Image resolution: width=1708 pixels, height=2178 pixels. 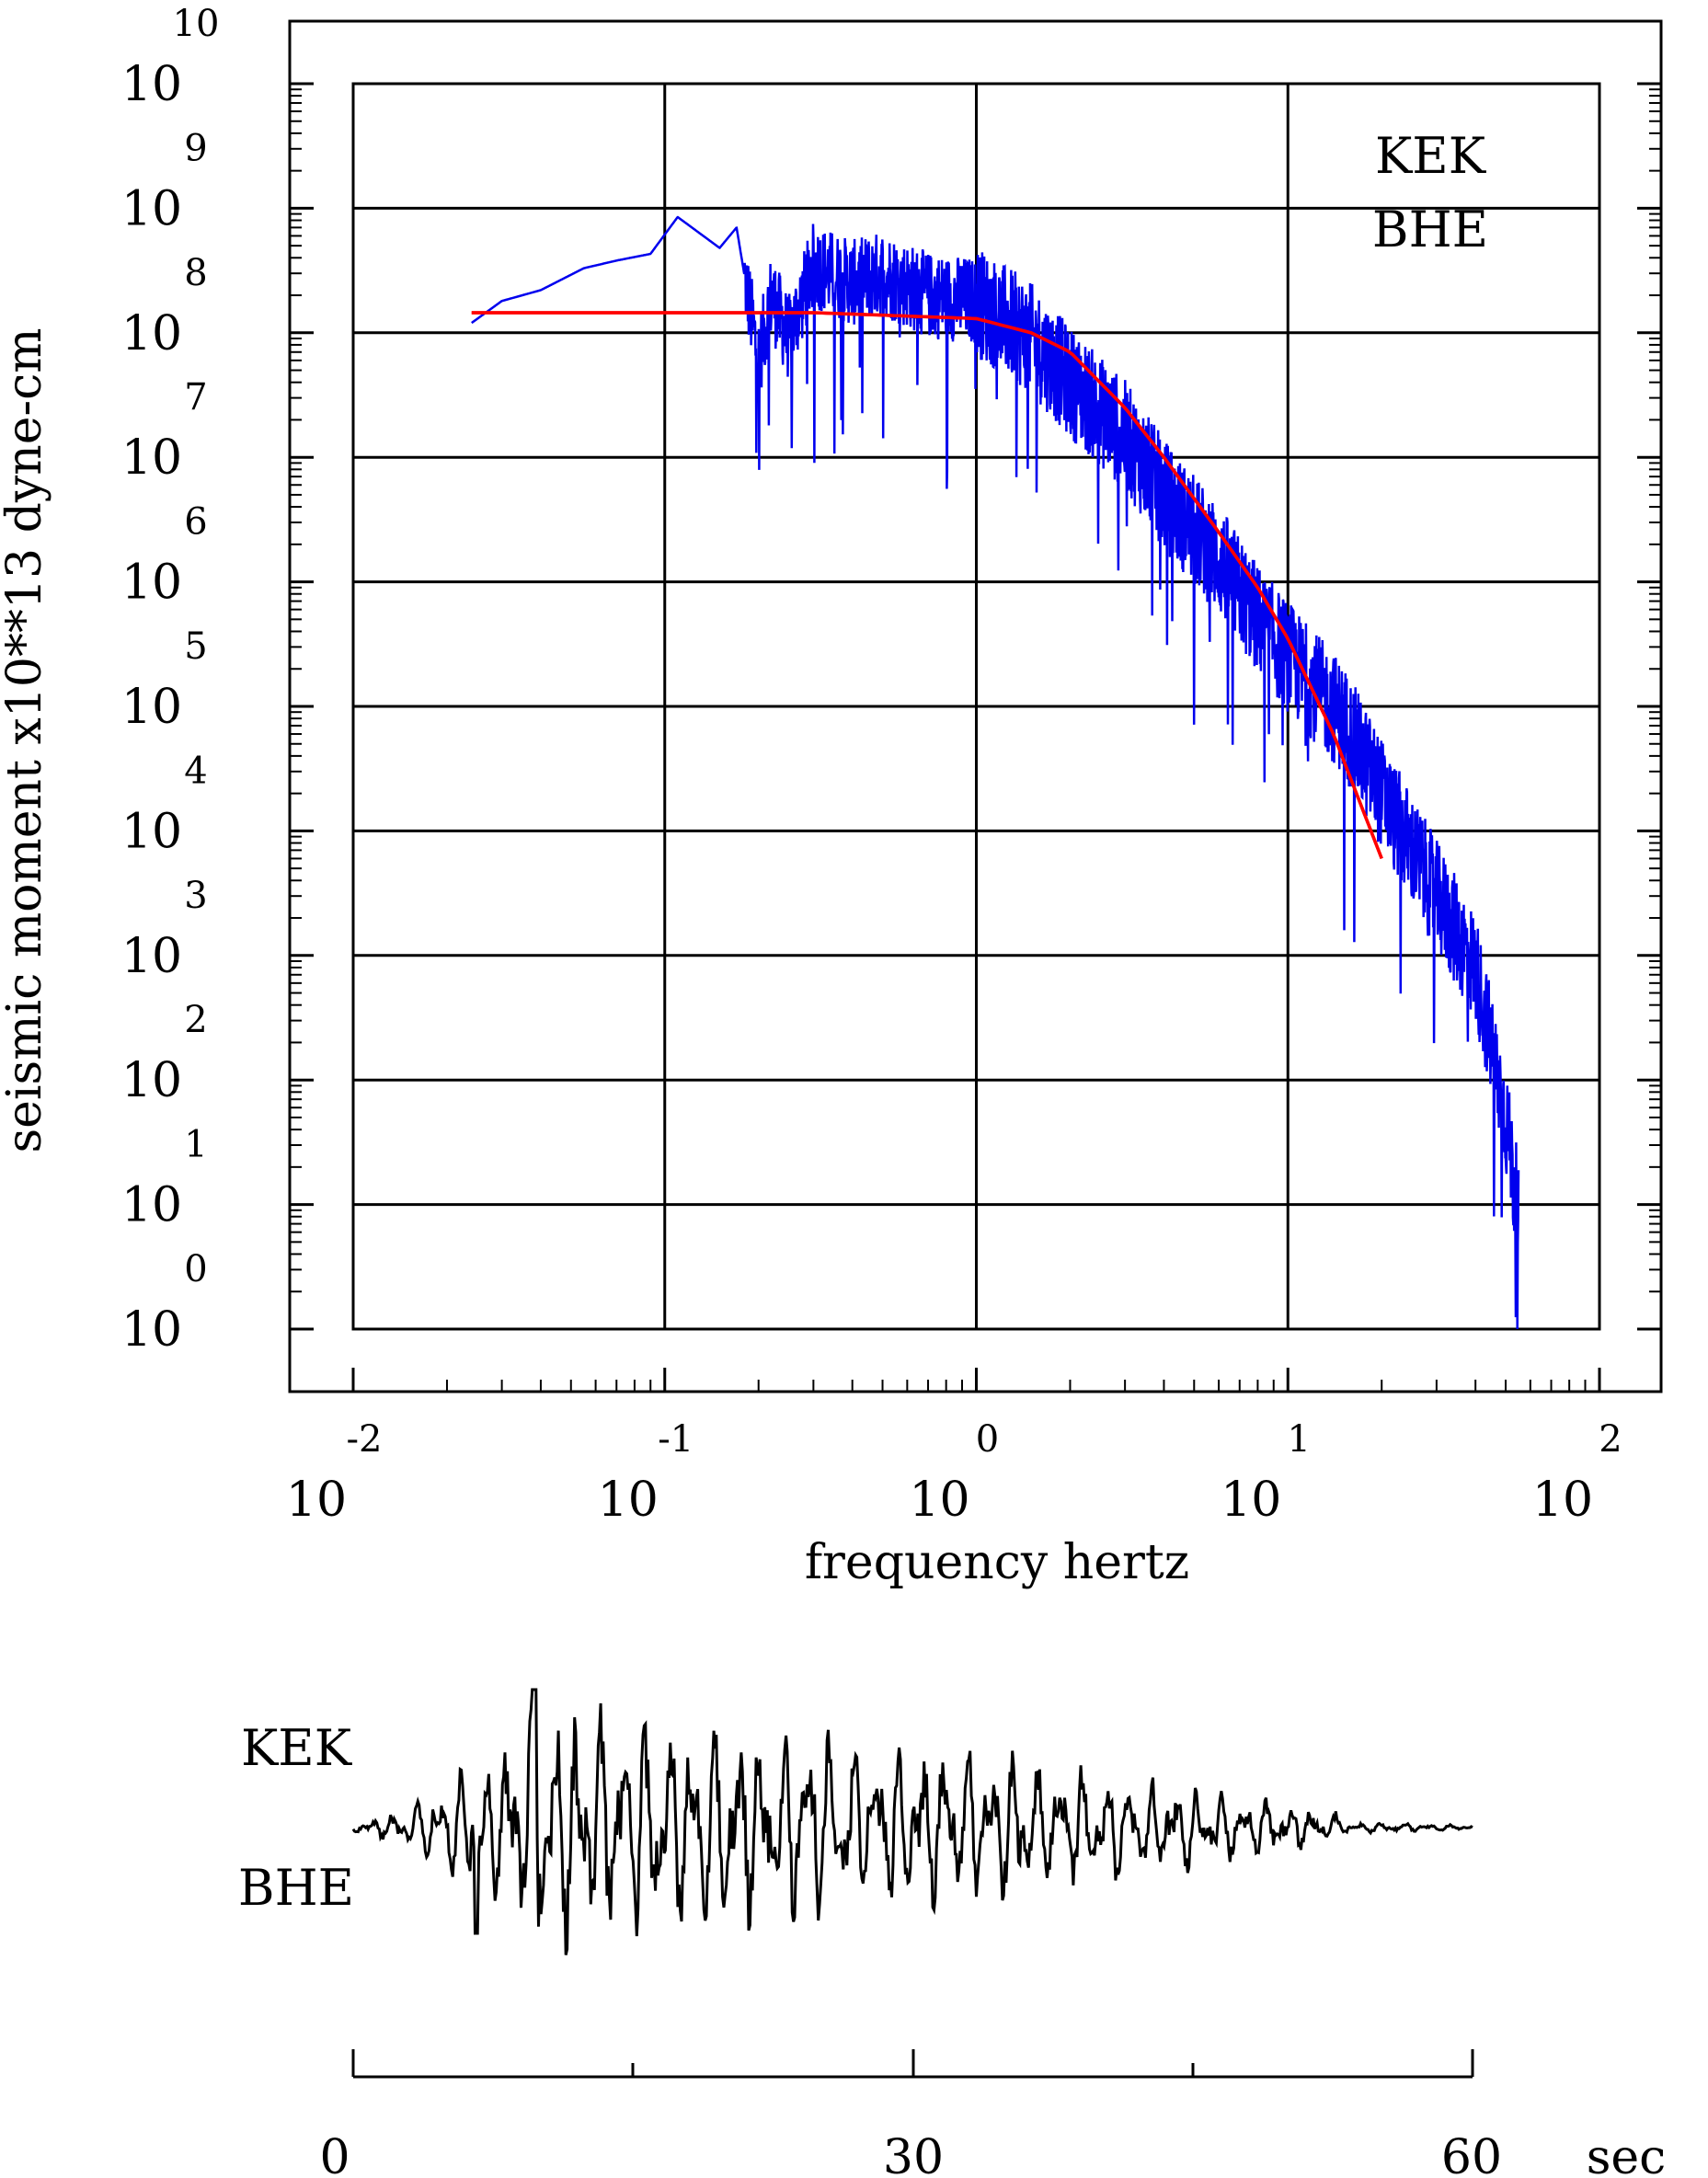 What do you see at coordinates (1431, 156) in the screenshot?
I see `plot-label-station: KEK` at bounding box center [1431, 156].